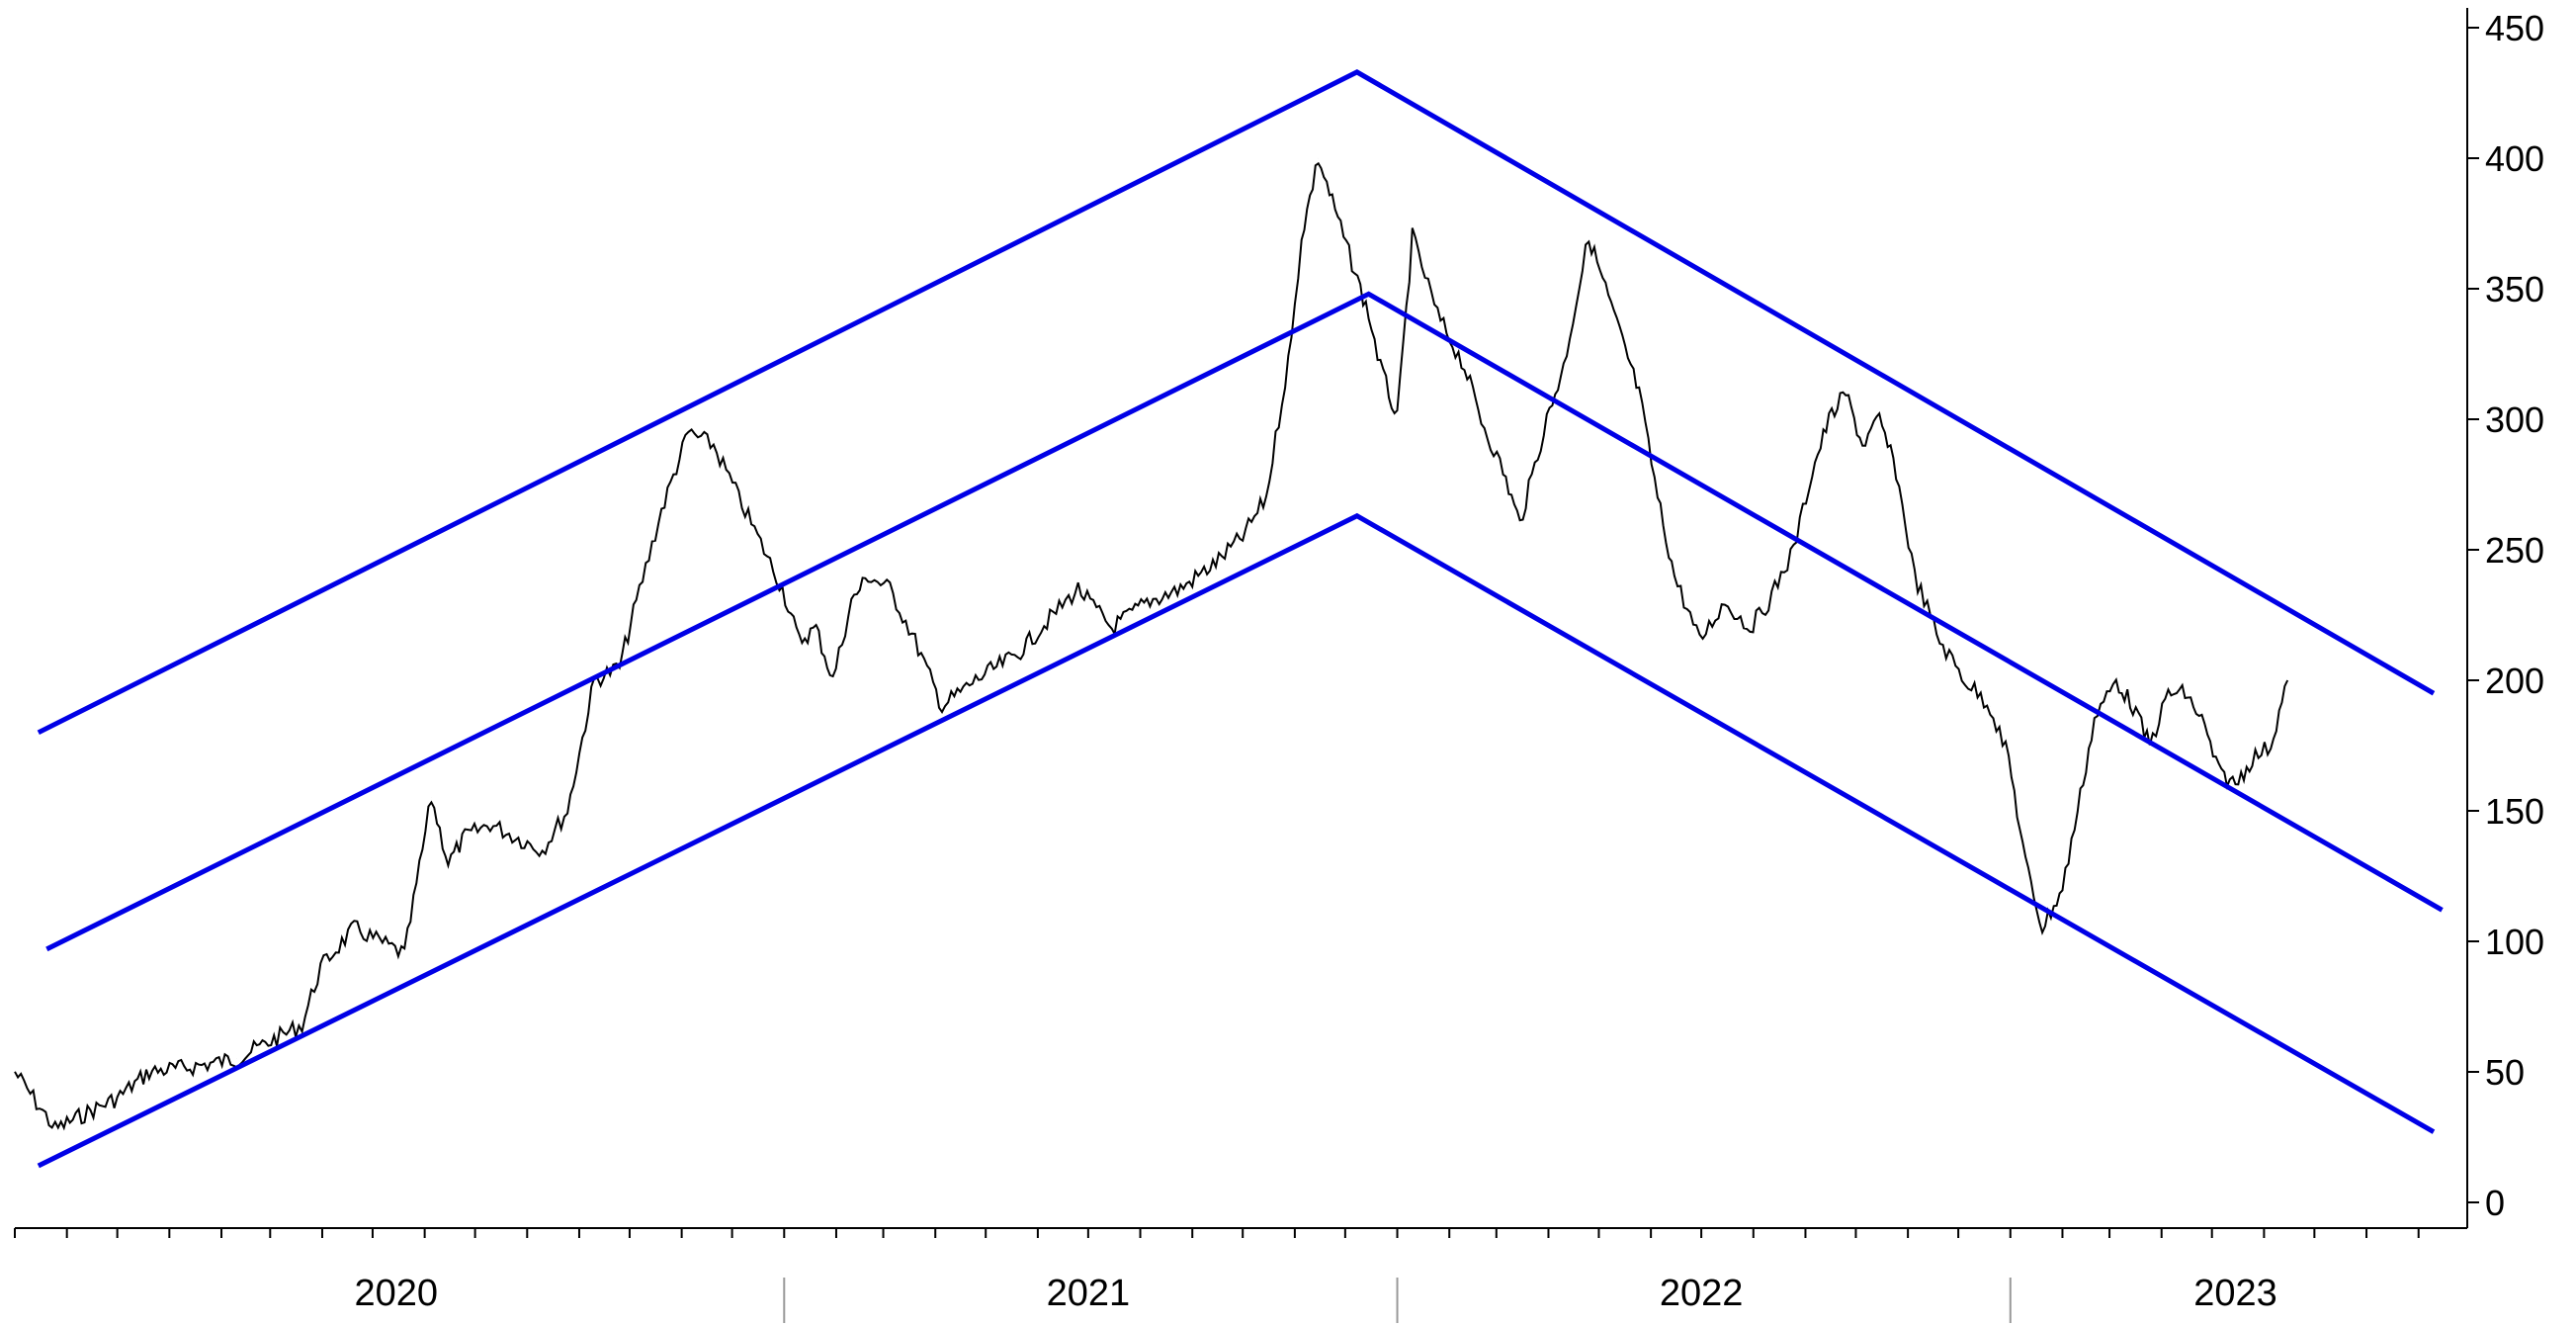  What do you see at coordinates (2514, 550) in the screenshot?
I see `y-tick-label: 250` at bounding box center [2514, 550].